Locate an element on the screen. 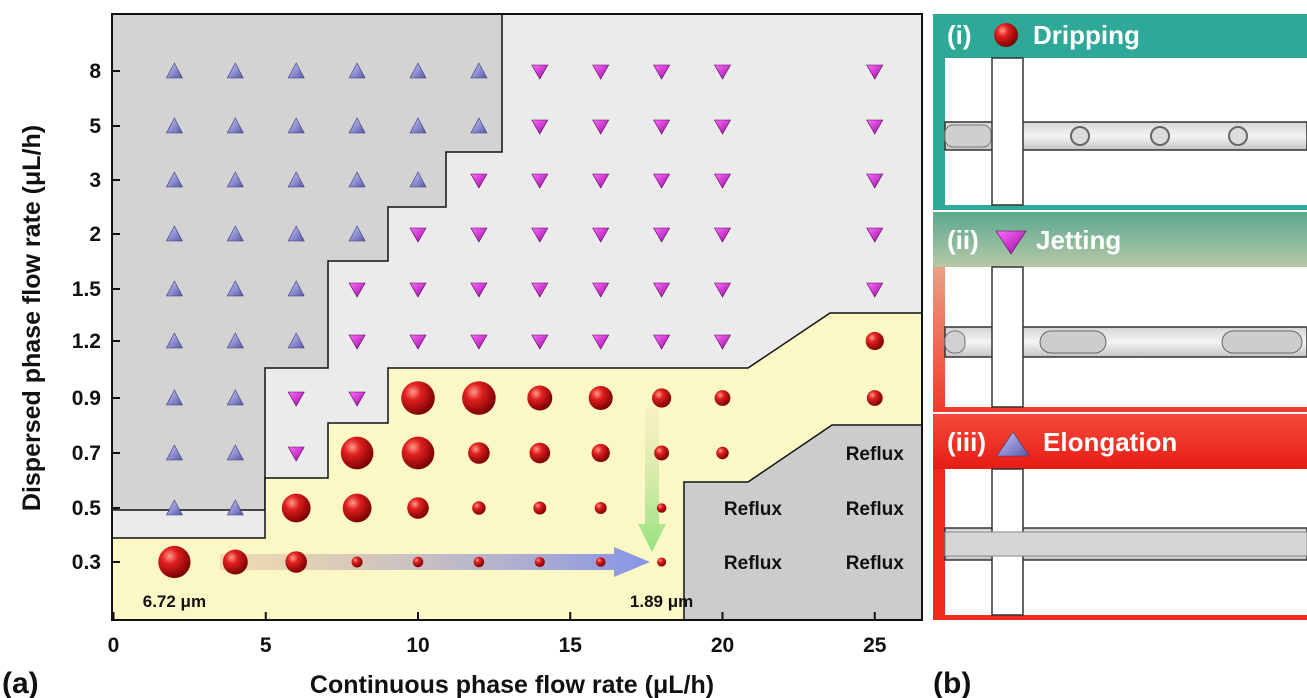 This screenshot has height=698, width=1307. x-tick-label: 25 is located at coordinates (875, 645).